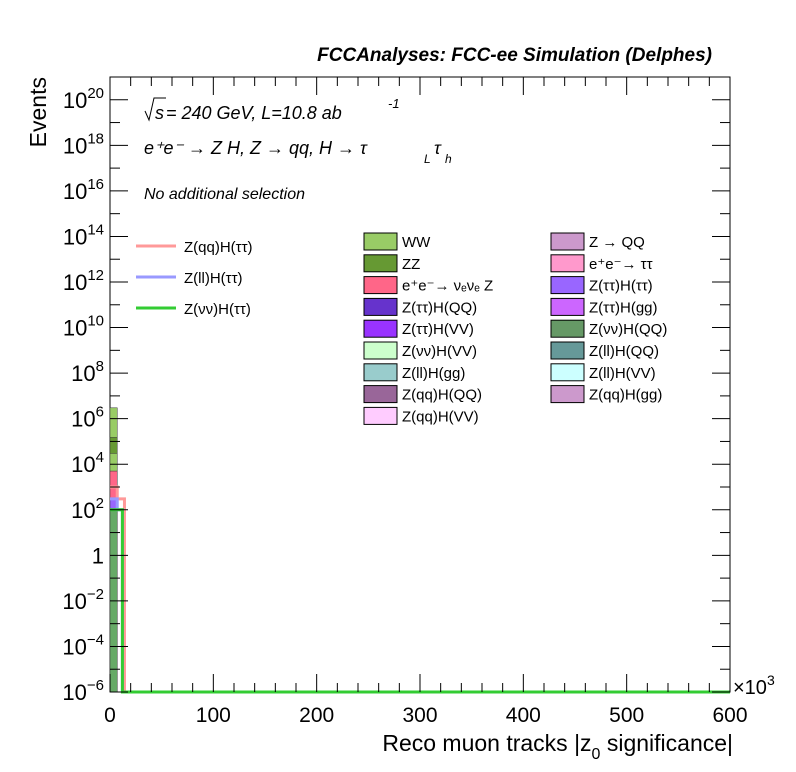  I want to click on y-tick-label: 10⁻⁶, so click(83, 691).